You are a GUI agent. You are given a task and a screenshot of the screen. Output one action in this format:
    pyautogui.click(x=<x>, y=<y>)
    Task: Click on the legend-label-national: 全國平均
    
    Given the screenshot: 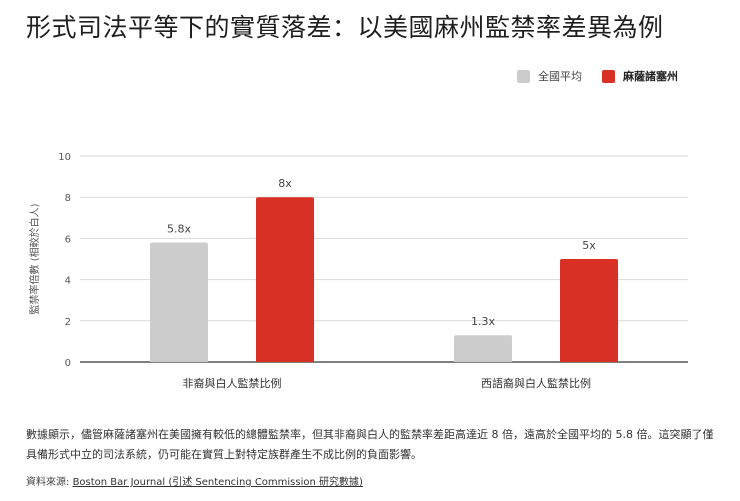 What is the action you would take?
    pyautogui.click(x=560, y=76)
    